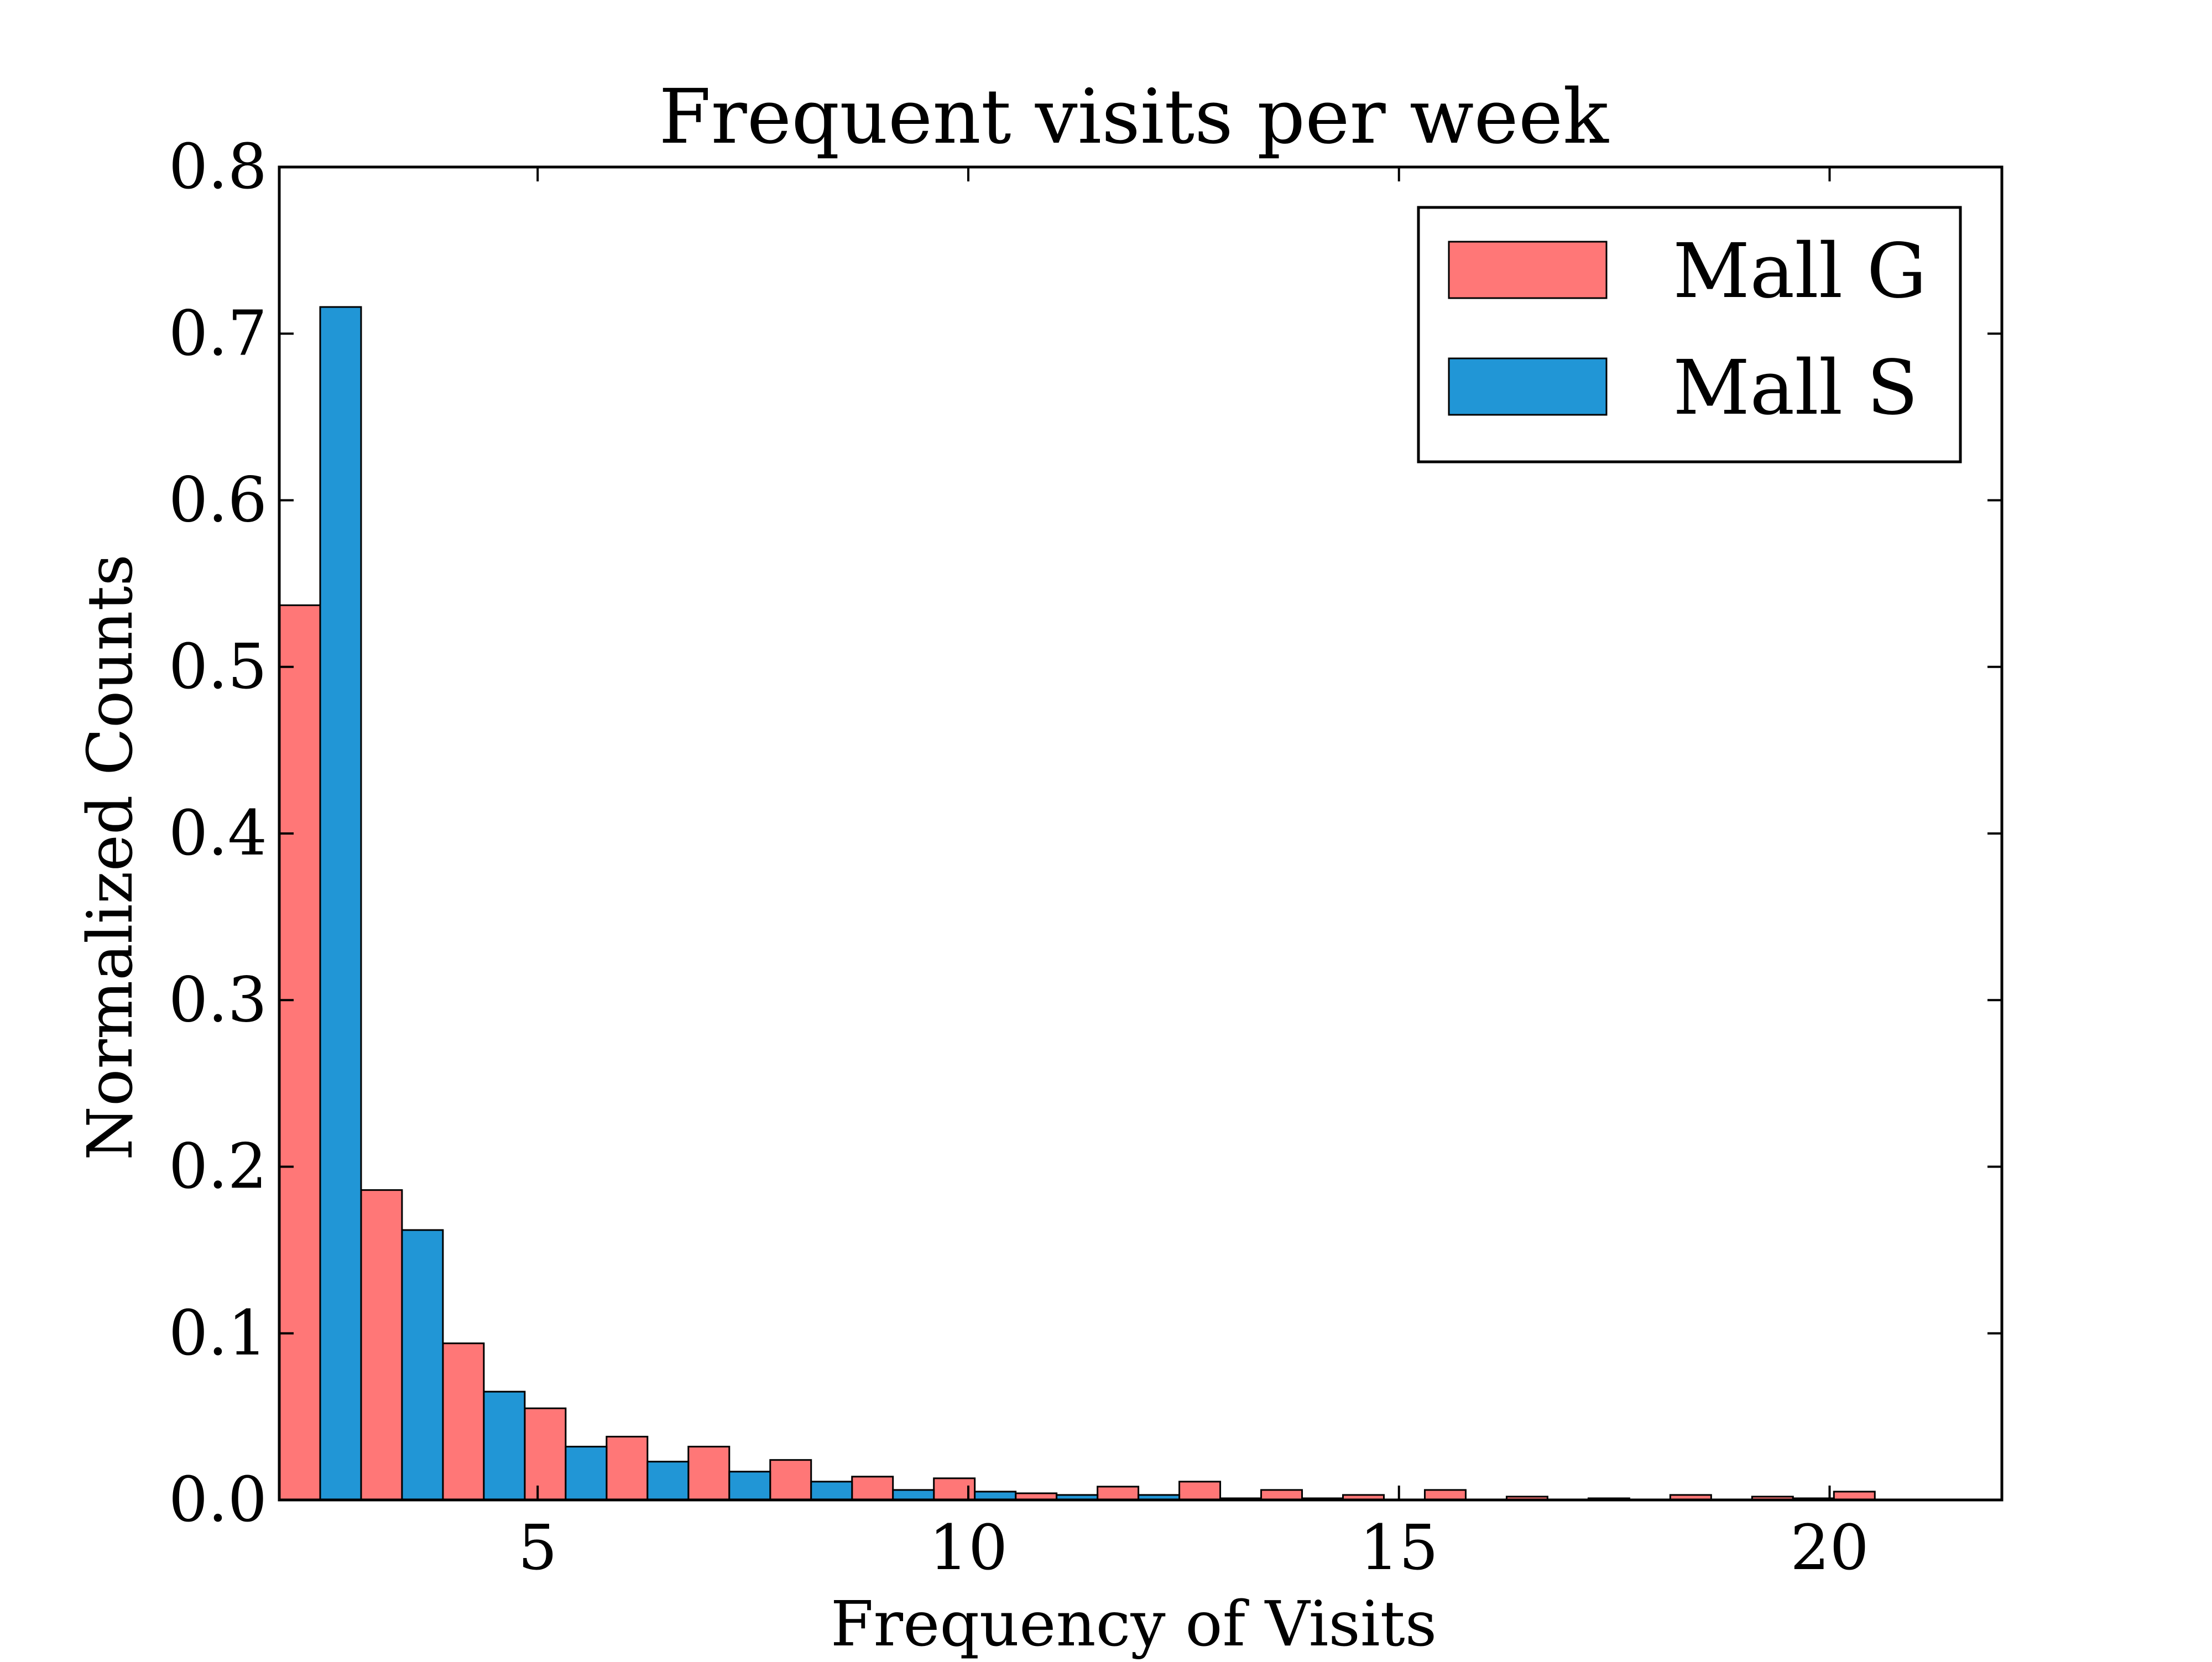  Describe the element at coordinates (1800, 271) in the screenshot. I see `legend-label-mall-g: Mall G` at that location.